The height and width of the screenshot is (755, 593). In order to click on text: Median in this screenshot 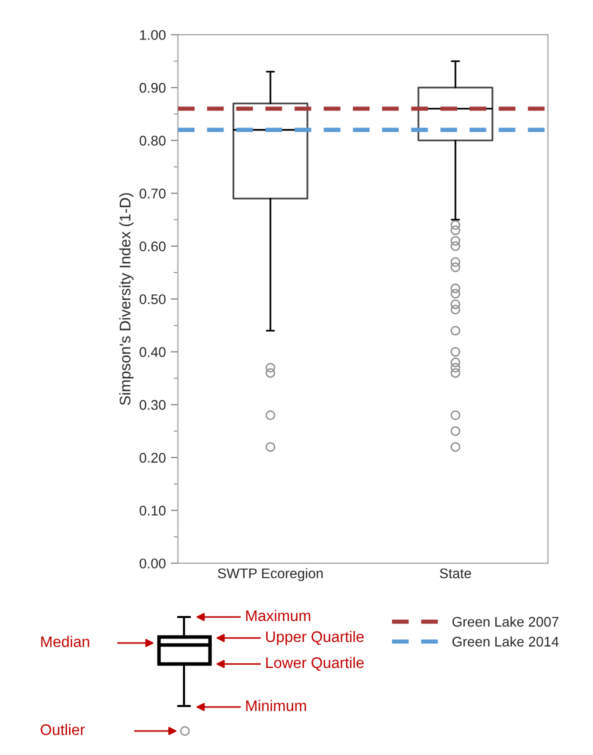, I will do `click(65, 642)`.